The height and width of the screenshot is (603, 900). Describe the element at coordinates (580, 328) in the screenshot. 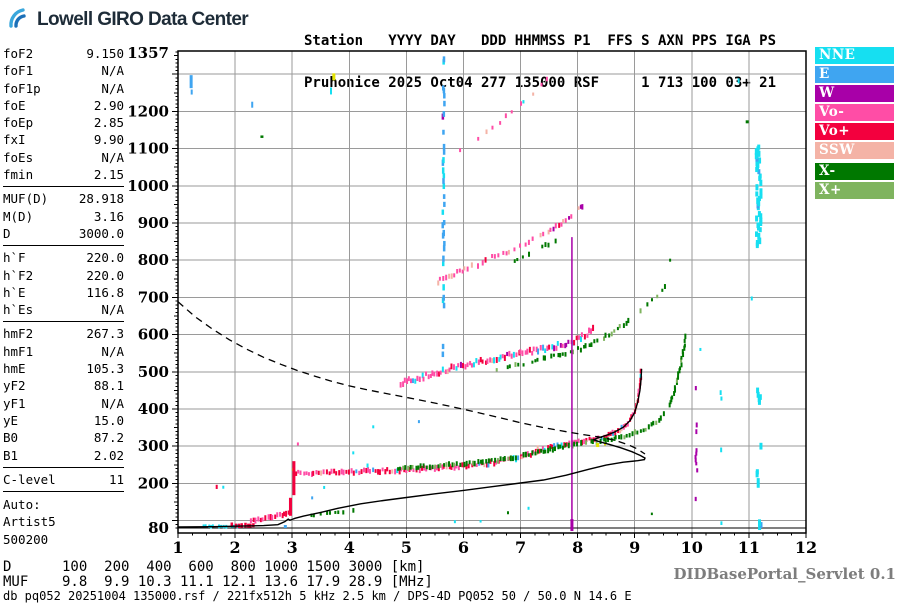

I see `series-hop2-x` at that location.